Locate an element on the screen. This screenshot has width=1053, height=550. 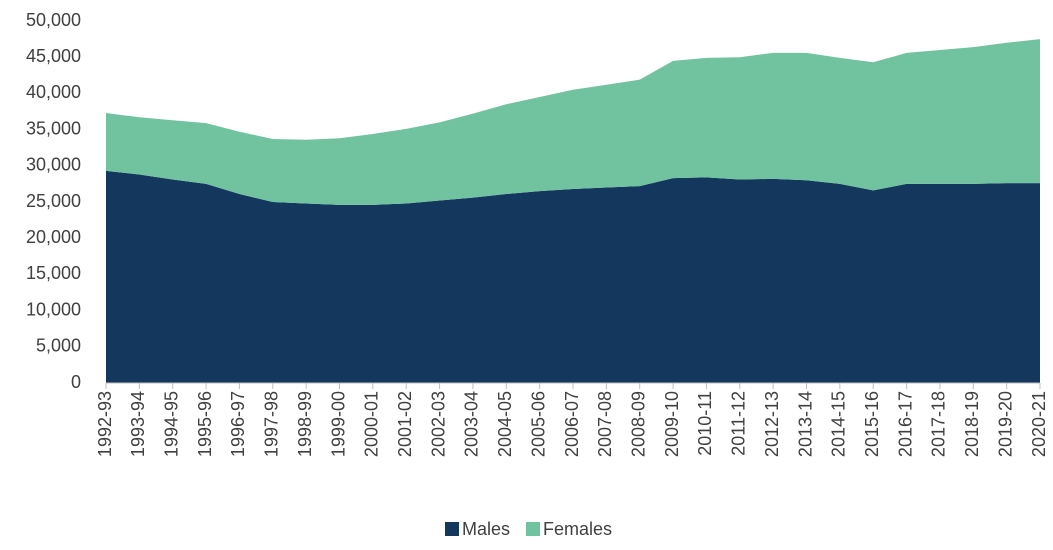
y-tick-label: 45,000 is located at coordinates (53, 56).